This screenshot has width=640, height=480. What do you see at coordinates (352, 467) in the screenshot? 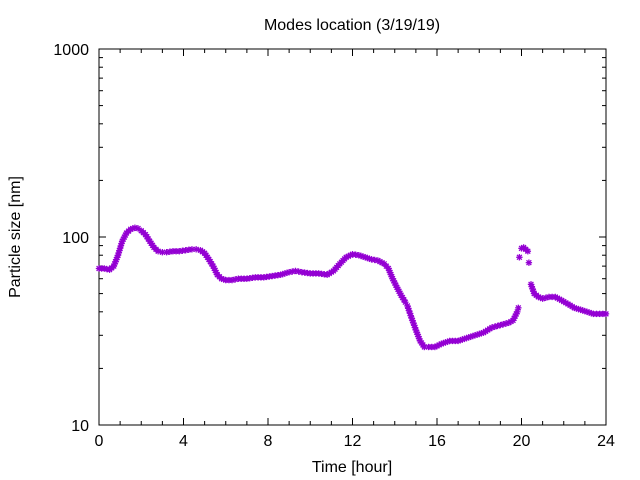
I see `x-axis-label: Time [hour]` at bounding box center [352, 467].